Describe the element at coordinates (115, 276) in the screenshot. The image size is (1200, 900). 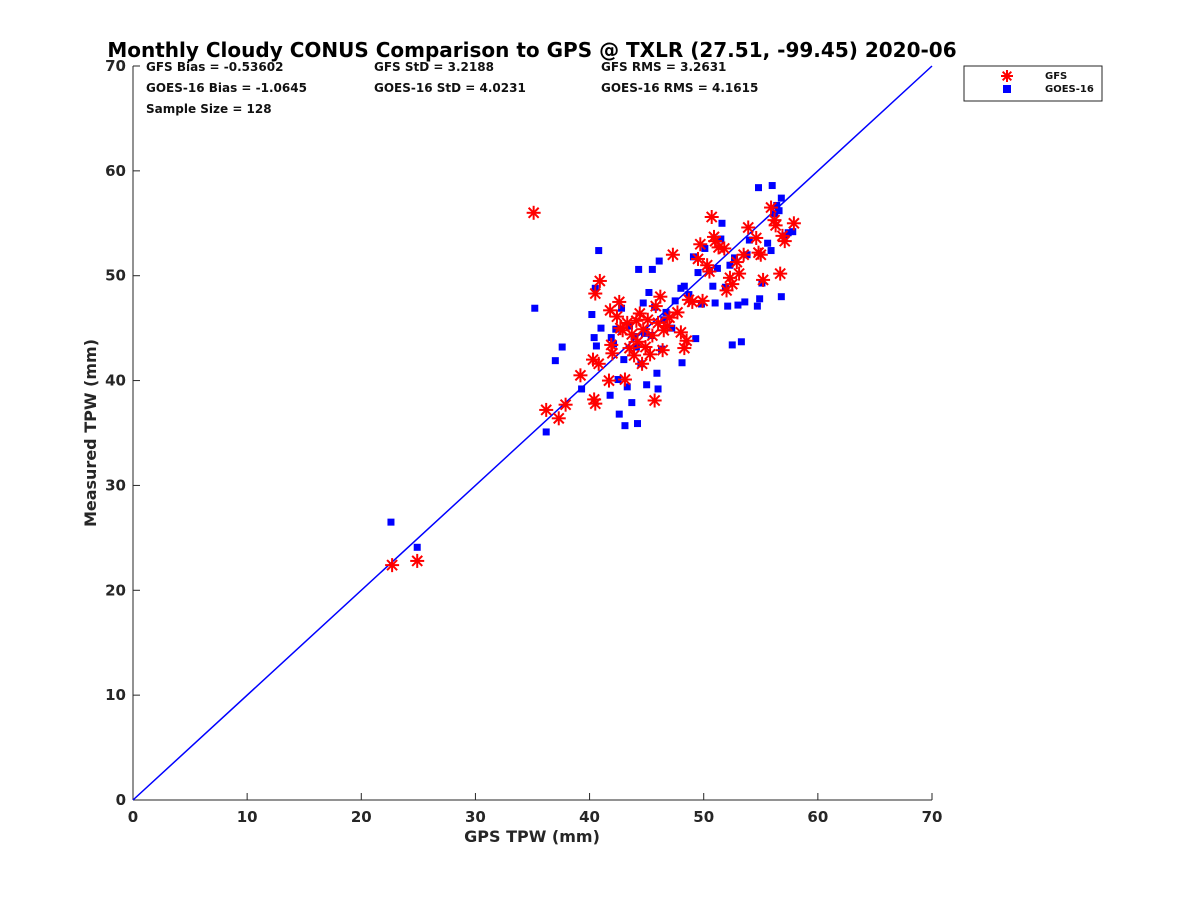
I see `y-tick-label: 50` at that location.